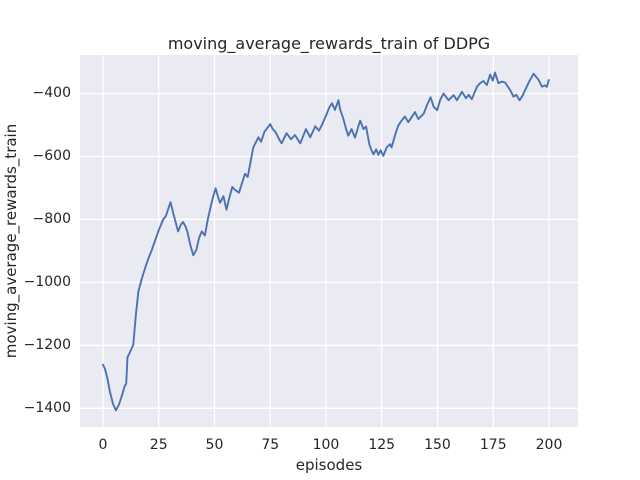 The image size is (640, 480). What do you see at coordinates (493, 445) in the screenshot?
I see `x-tick-label: 175` at bounding box center [493, 445].